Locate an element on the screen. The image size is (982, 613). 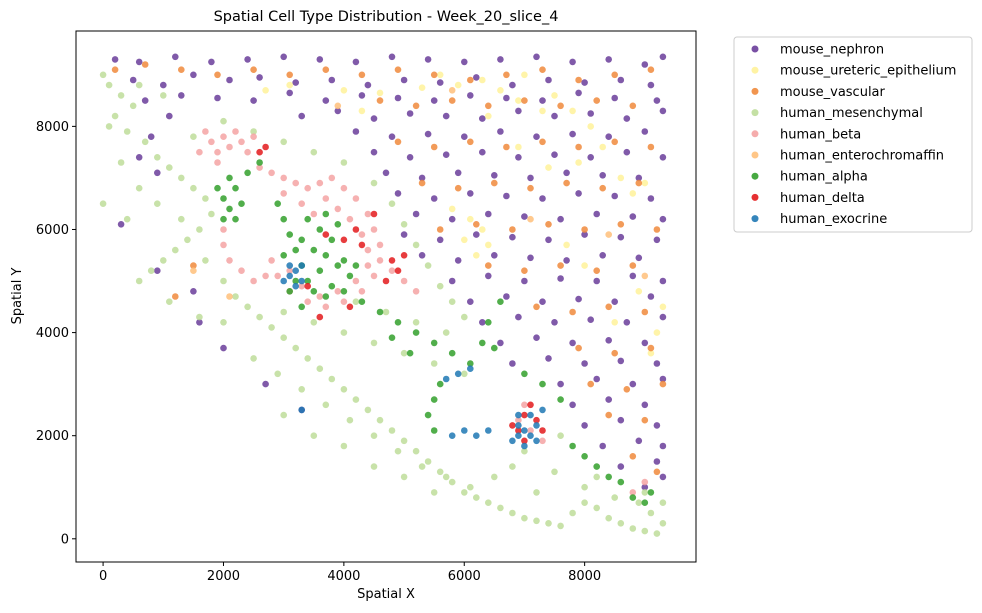
series-human_exocrine is located at coordinates (413, 356).